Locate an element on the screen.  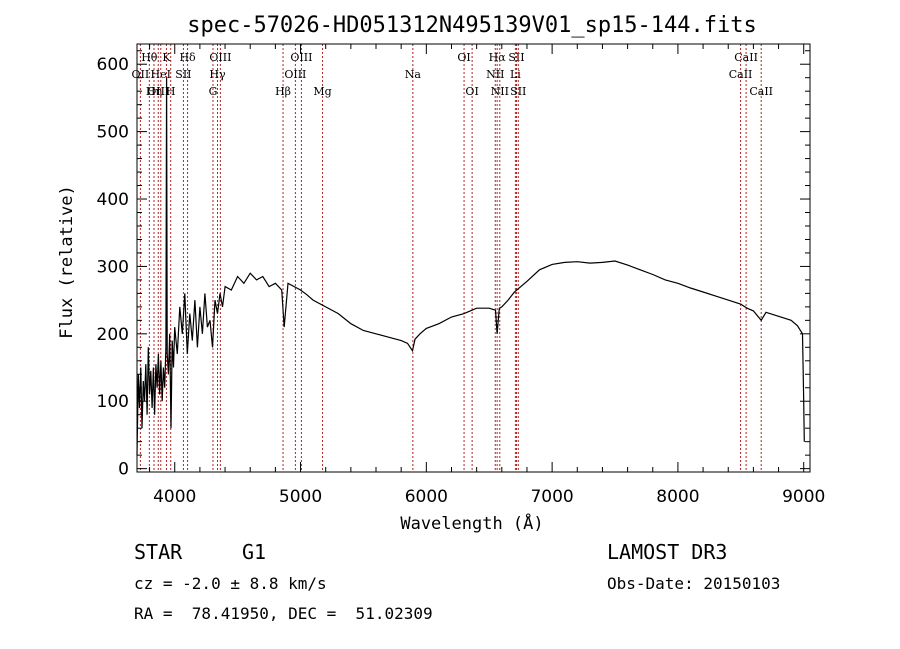
observation-date: Obs-Date: 20150103 is located at coordinates (694, 583).